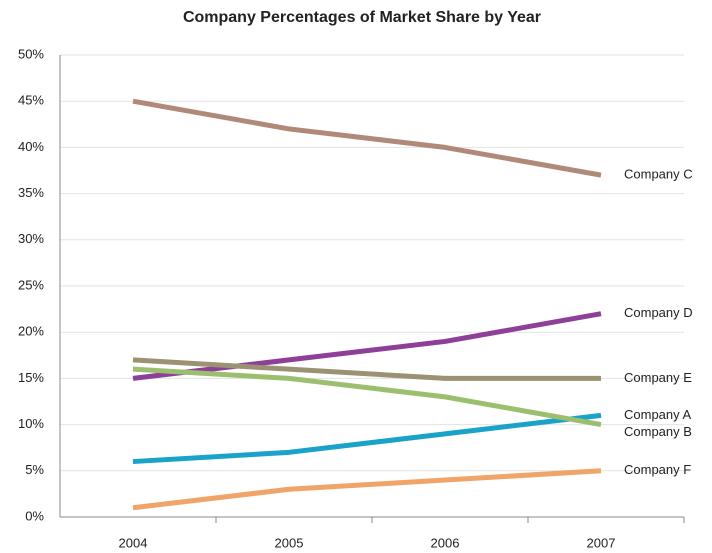 This screenshot has width=712, height=553. I want to click on legend-label: Company F, so click(657, 469).